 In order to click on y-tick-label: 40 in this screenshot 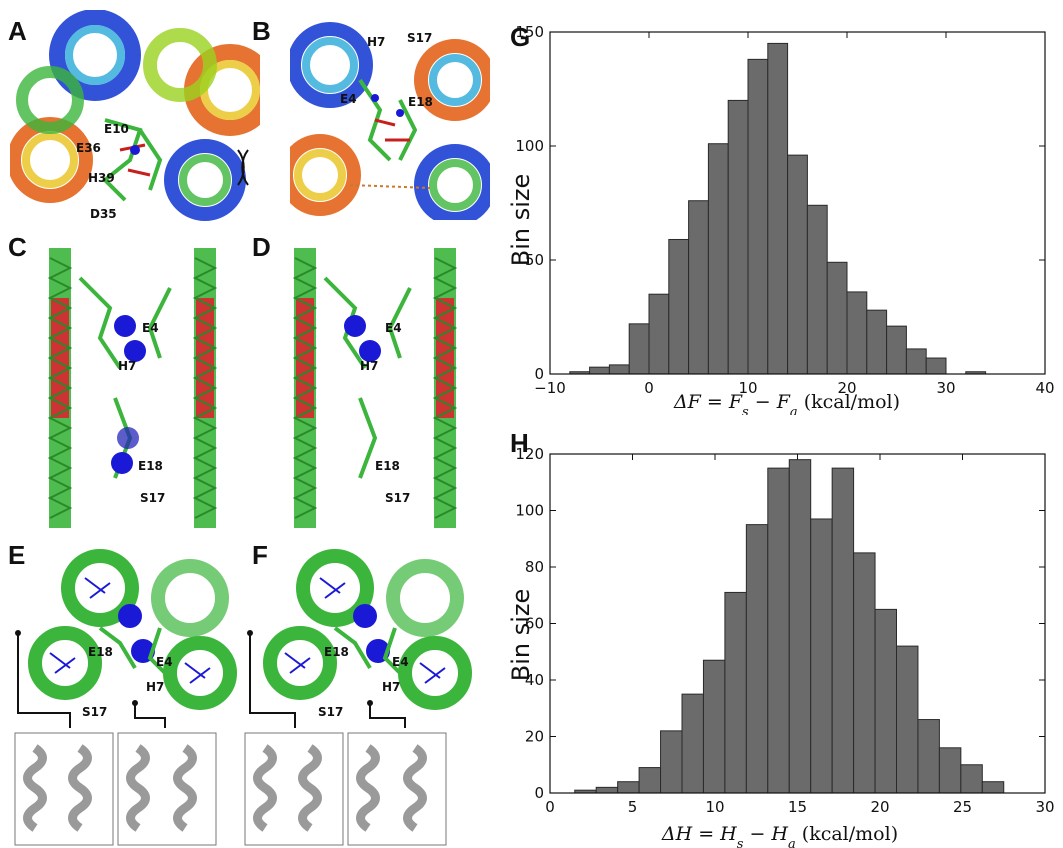, I will do `click(534, 680)`.